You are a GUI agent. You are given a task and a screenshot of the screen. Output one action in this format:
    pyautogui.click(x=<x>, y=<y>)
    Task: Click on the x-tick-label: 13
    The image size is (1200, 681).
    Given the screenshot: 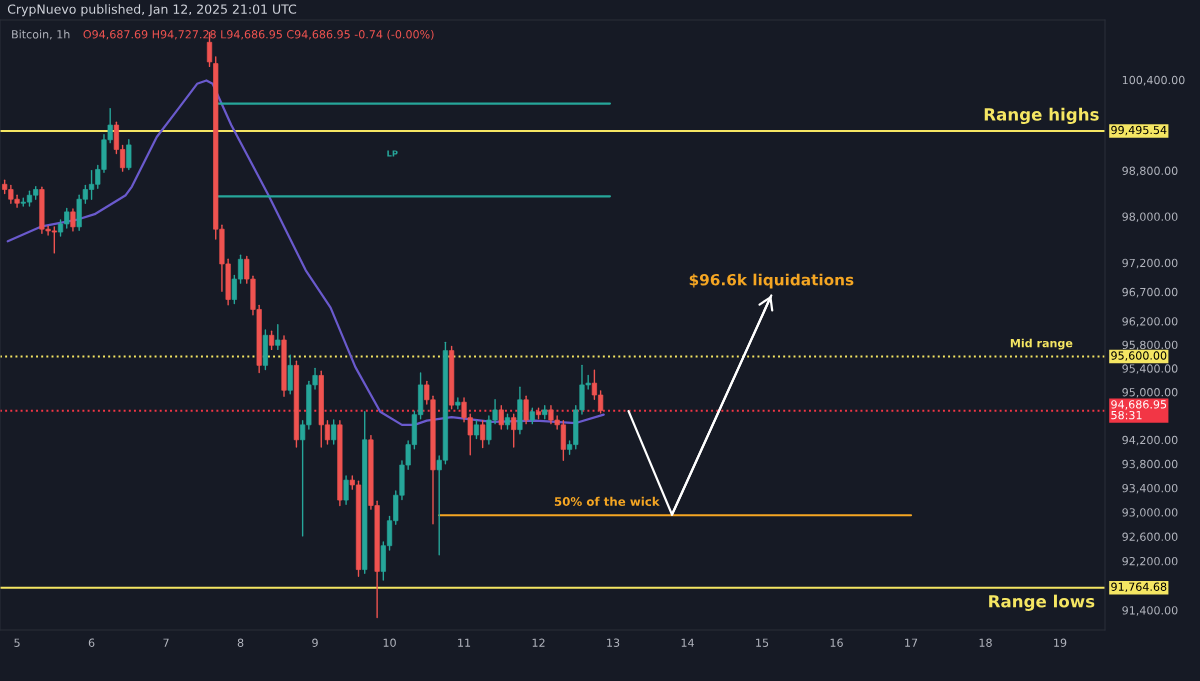 What is the action you would take?
    pyautogui.click(x=613, y=642)
    